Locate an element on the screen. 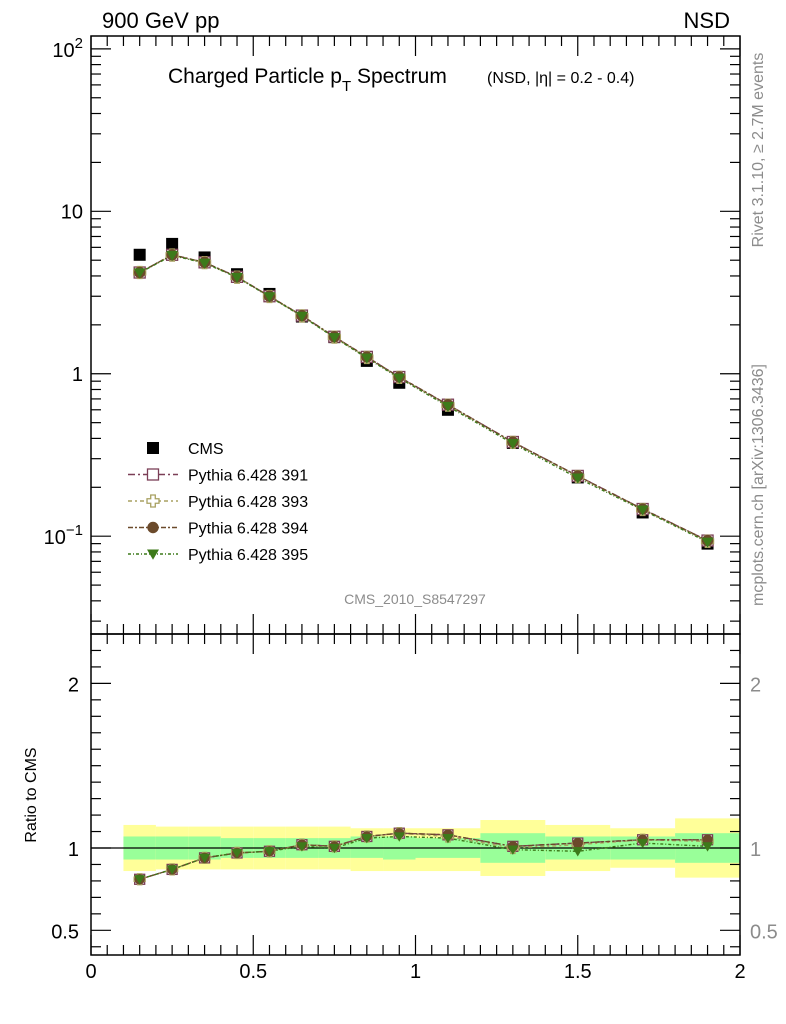 The image size is (786, 1024). title-main-a: Charged Particle p is located at coordinates (255, 76).